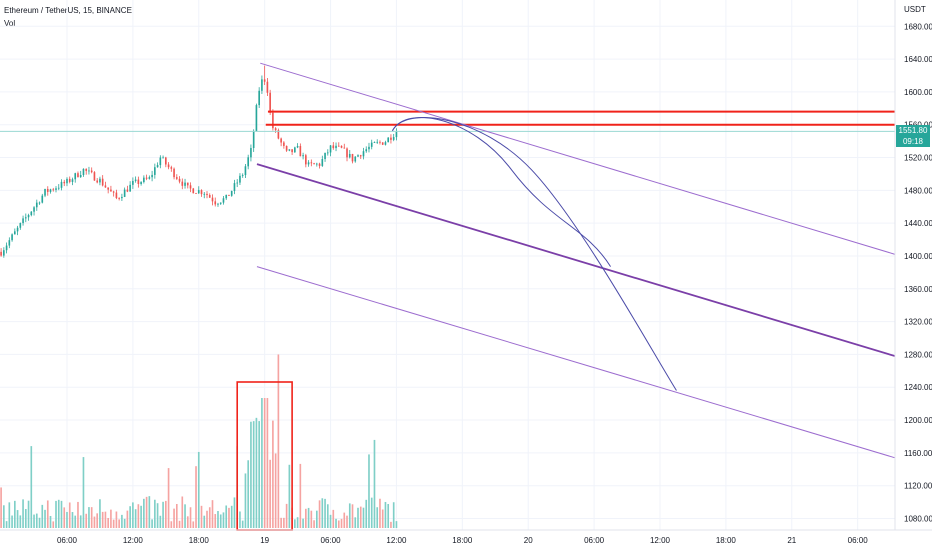 The image size is (932, 550). I want to click on price-tick-label: 1280.00, so click(918, 354).